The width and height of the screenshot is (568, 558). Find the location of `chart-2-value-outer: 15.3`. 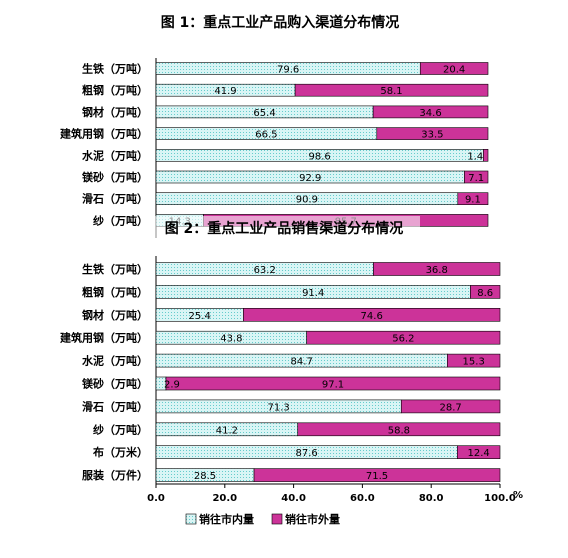

chart-2-value-outer: 15.3 is located at coordinates (474, 362).